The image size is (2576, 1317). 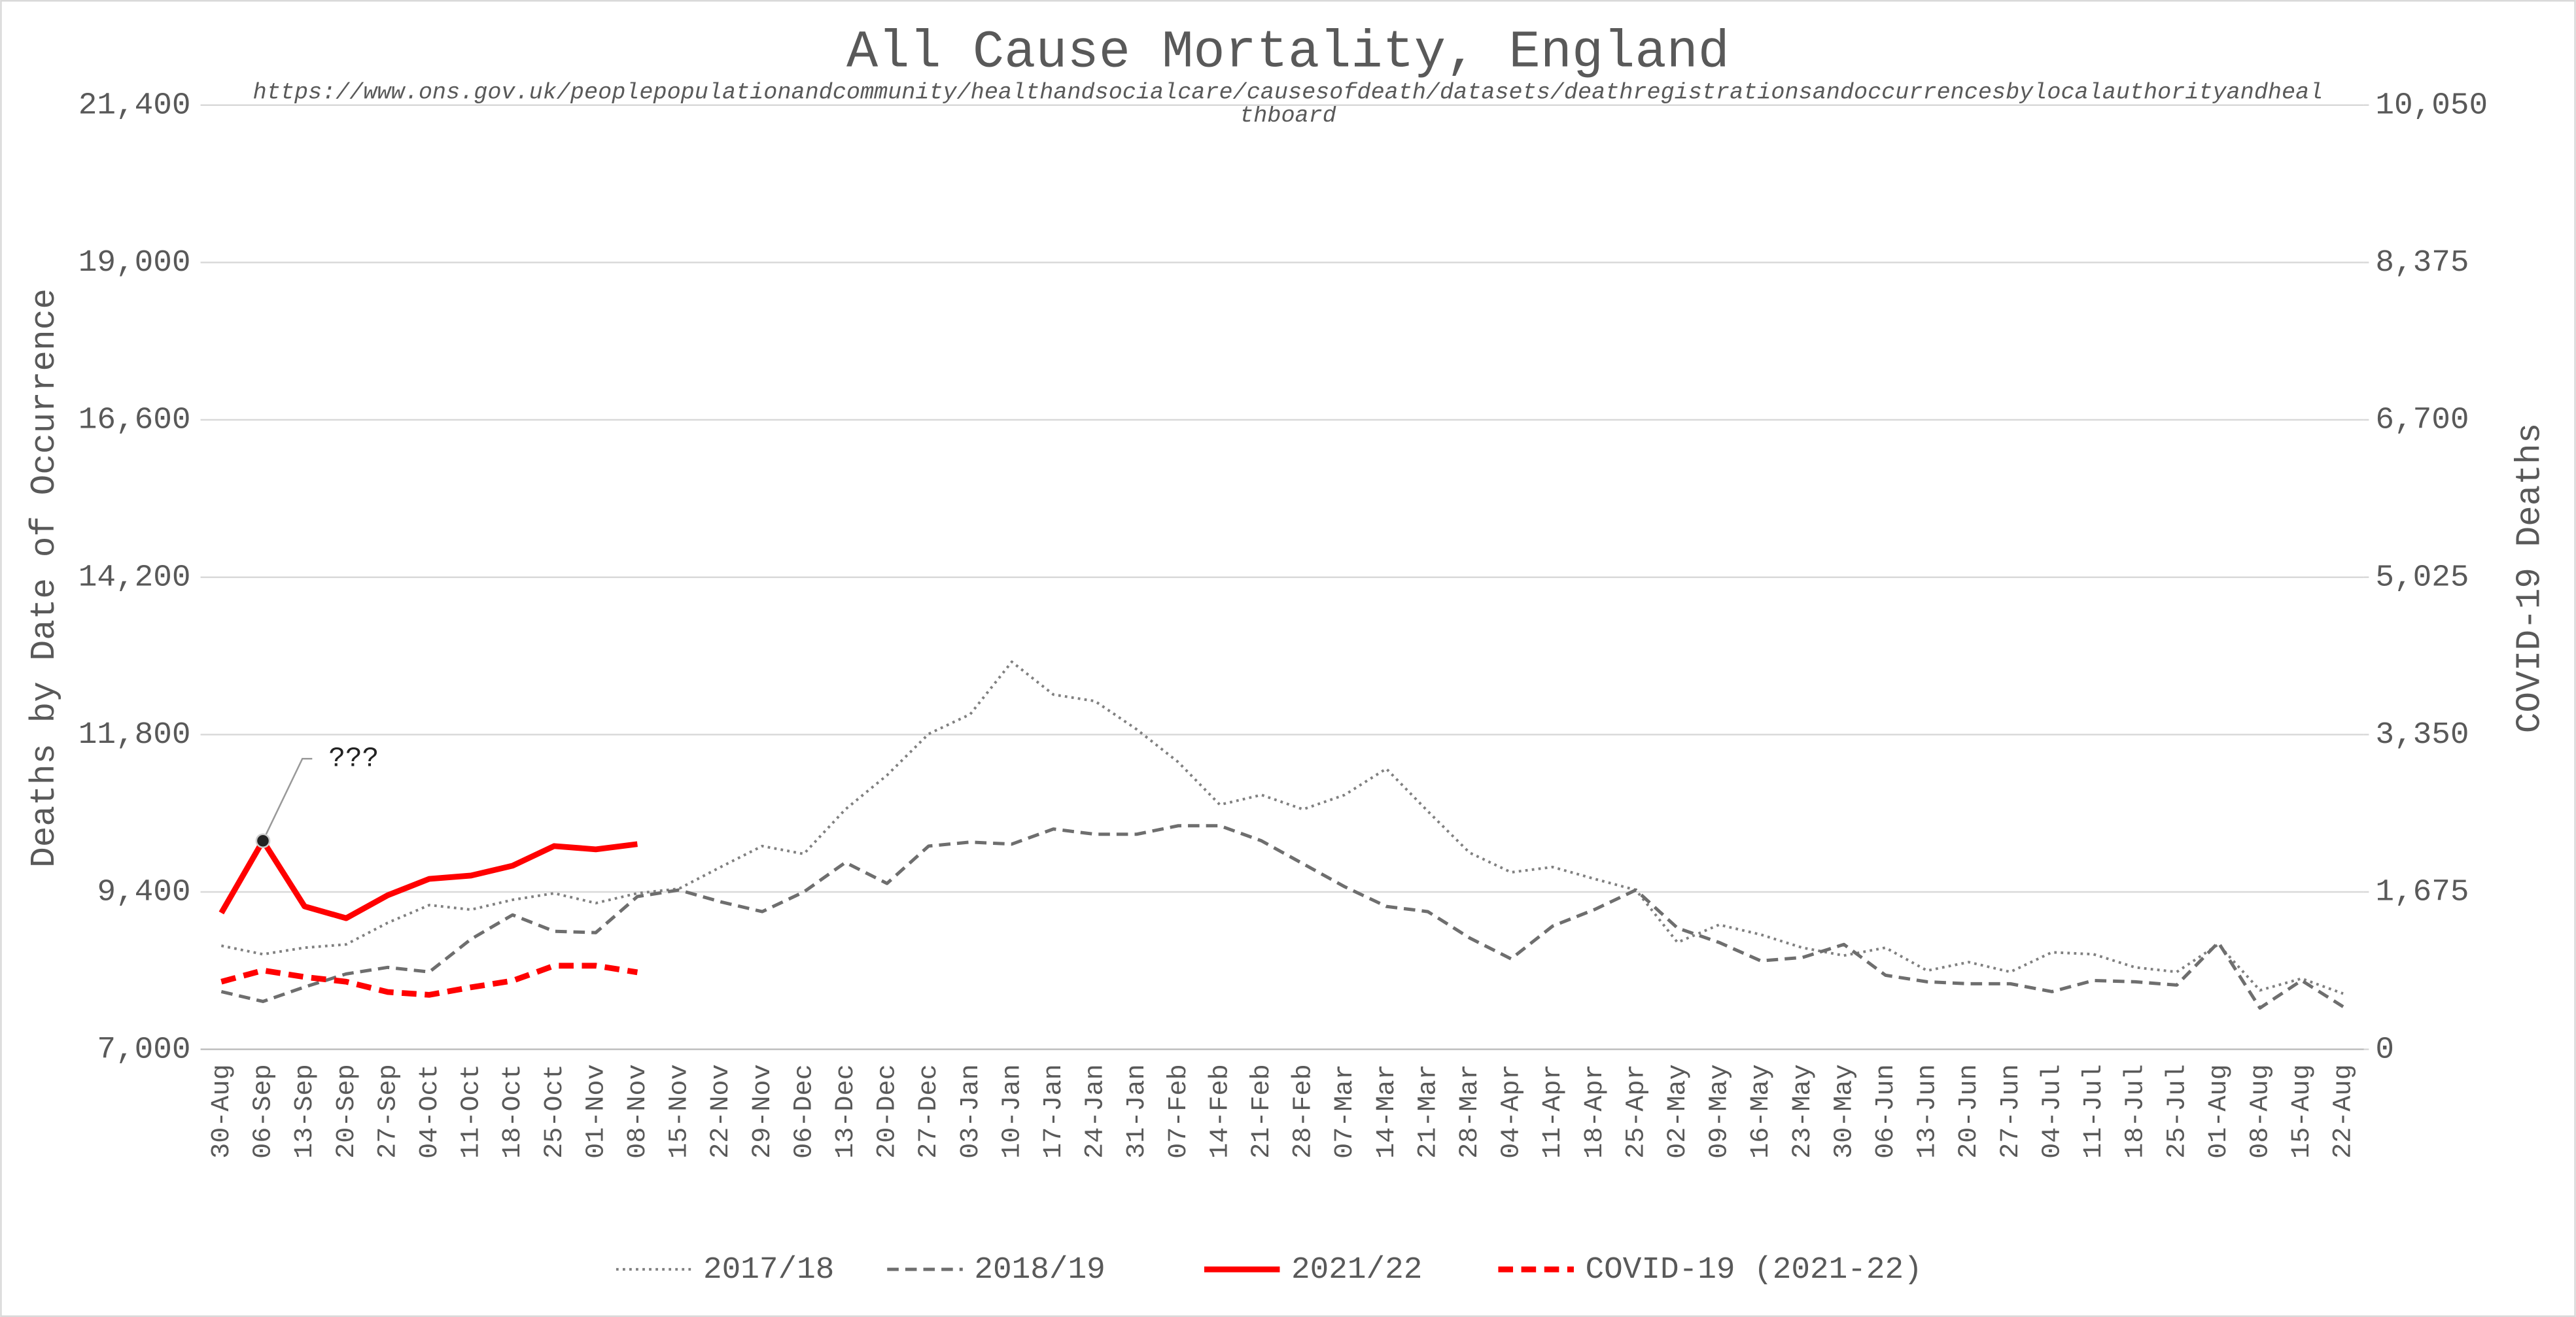 I want to click on y-tick-label: 14,200, so click(x=134, y=577).